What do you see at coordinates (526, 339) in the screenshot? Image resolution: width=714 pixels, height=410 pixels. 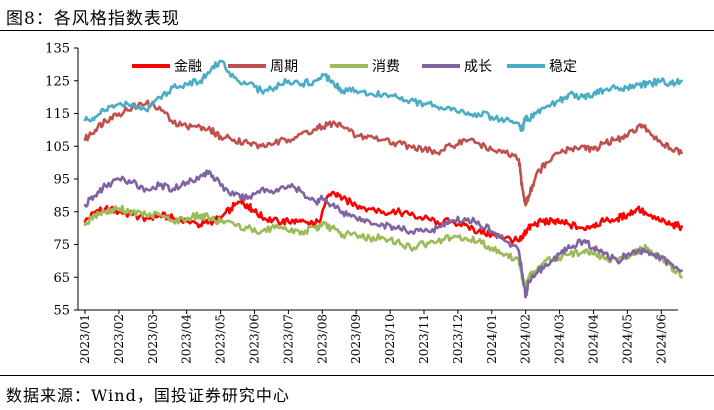 I see `x-tick-label: 2024/02` at bounding box center [526, 339].